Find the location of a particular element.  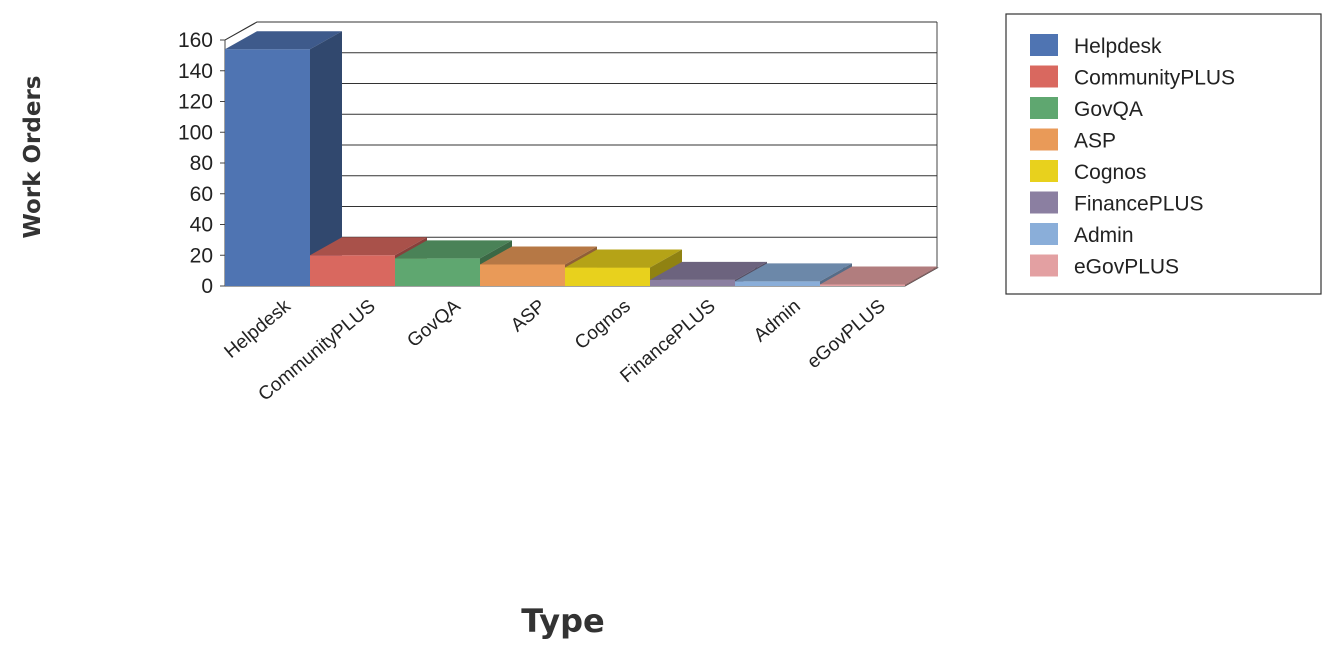

legend-item: Helpdesk is located at coordinates (1096, 46).